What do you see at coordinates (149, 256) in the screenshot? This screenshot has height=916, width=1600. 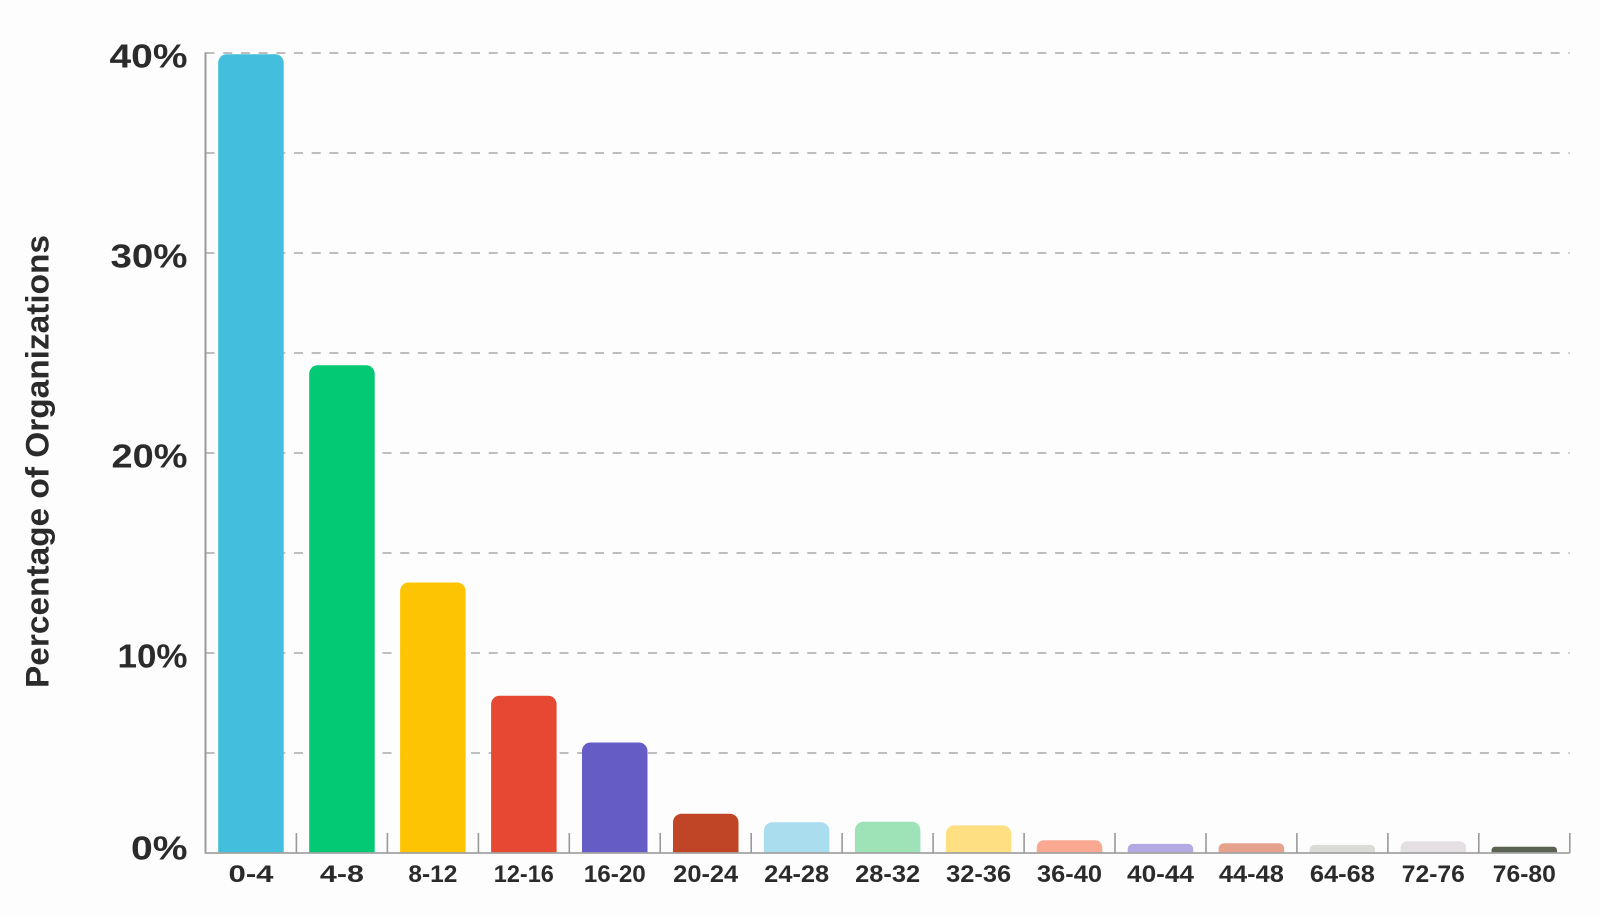 I see `svg-text: 30%` at bounding box center [149, 256].